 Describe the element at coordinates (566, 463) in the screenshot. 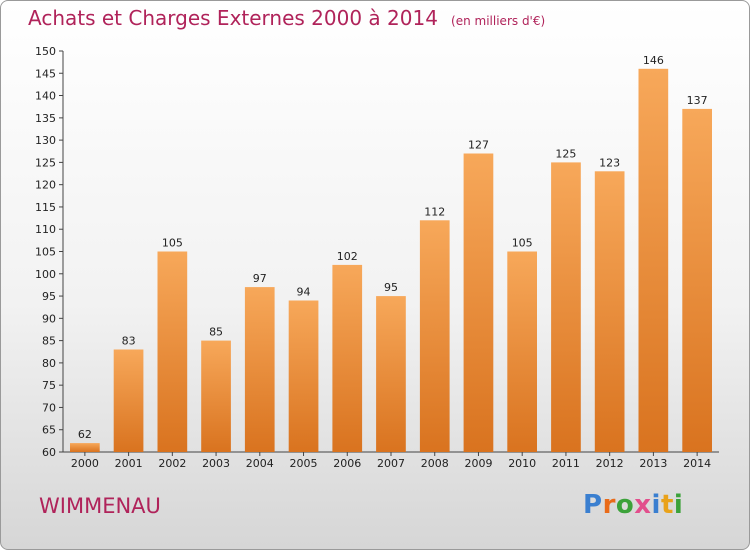

I see `x-tick-label: 2011` at that location.